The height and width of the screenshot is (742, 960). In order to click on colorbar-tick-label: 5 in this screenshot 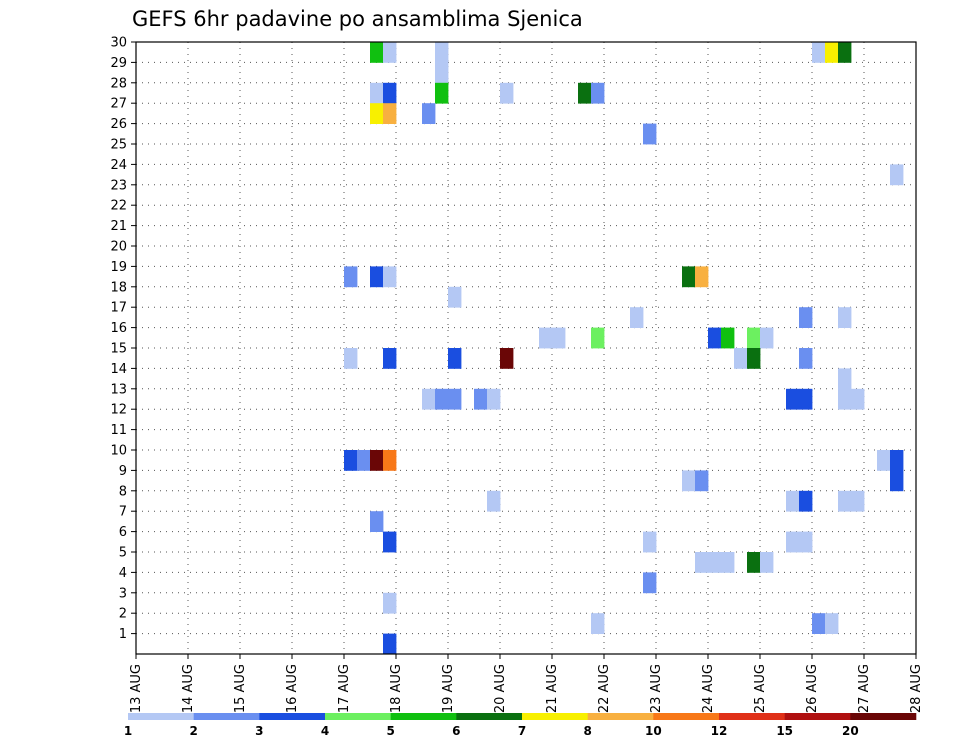, I will do `click(390, 731)`.